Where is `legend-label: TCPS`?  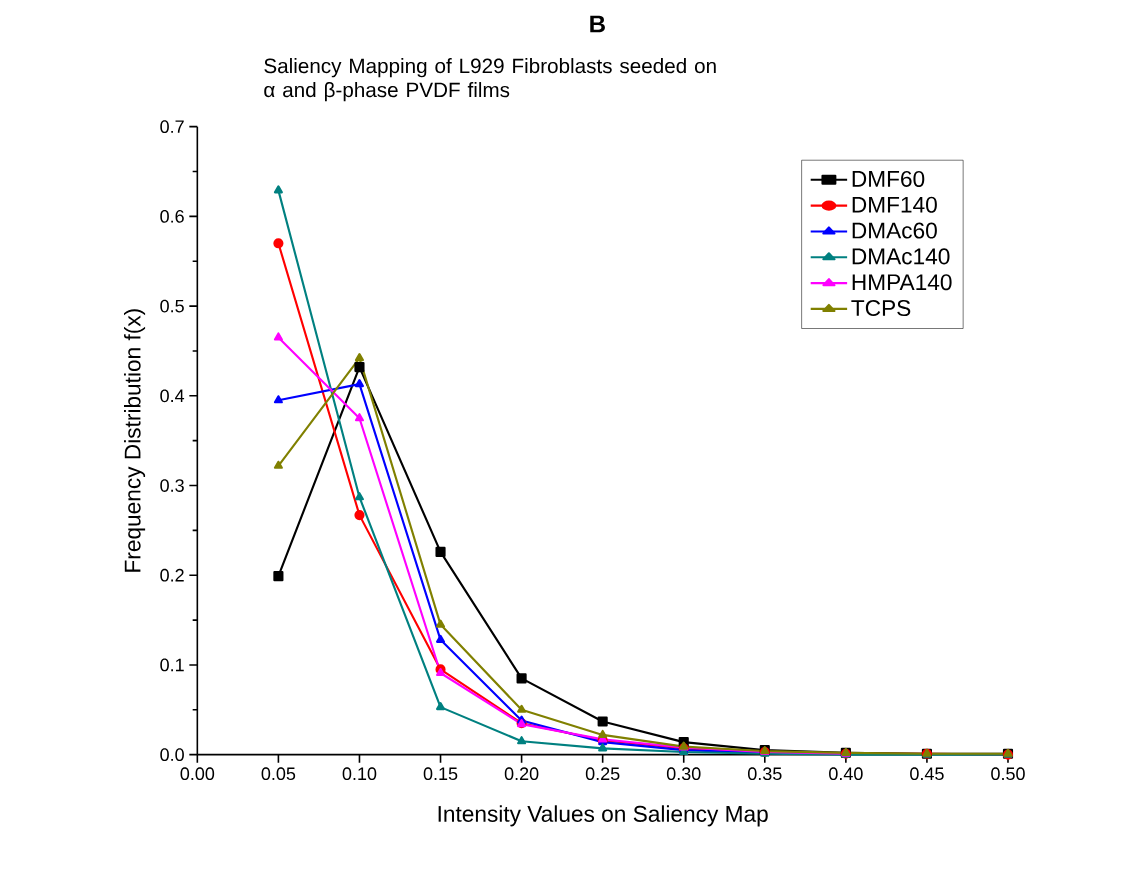 legend-label: TCPS is located at coordinates (881, 308).